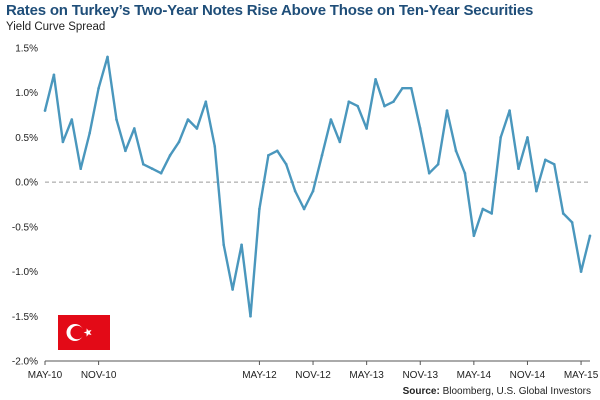  Describe the element at coordinates (313, 375) in the screenshot. I see `x-tick-label: NOV-12` at that location.